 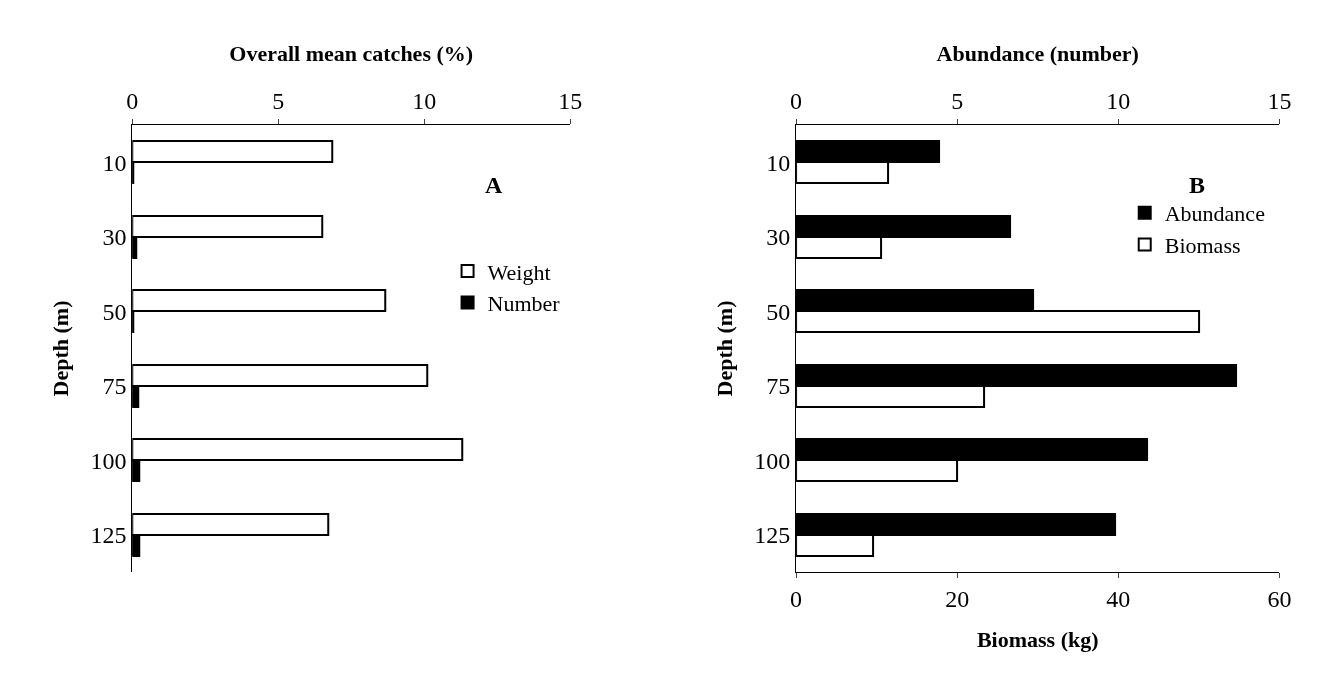 What do you see at coordinates (957, 598) in the screenshot?
I see `x-tick-label: 20` at bounding box center [957, 598].